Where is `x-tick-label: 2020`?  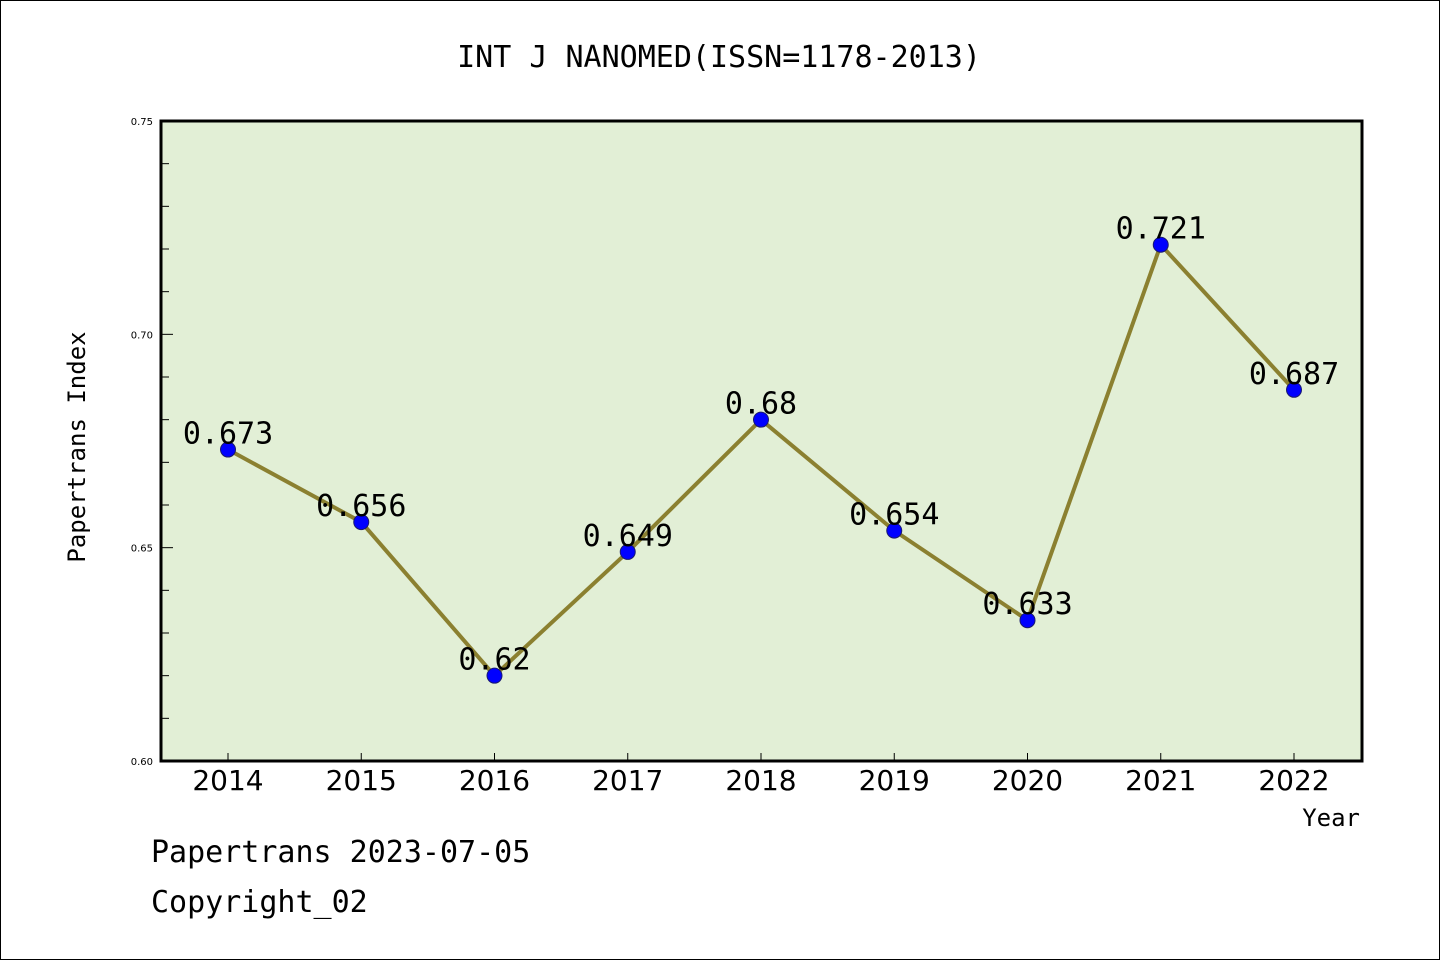
x-tick-label: 2020 is located at coordinates (1027, 780).